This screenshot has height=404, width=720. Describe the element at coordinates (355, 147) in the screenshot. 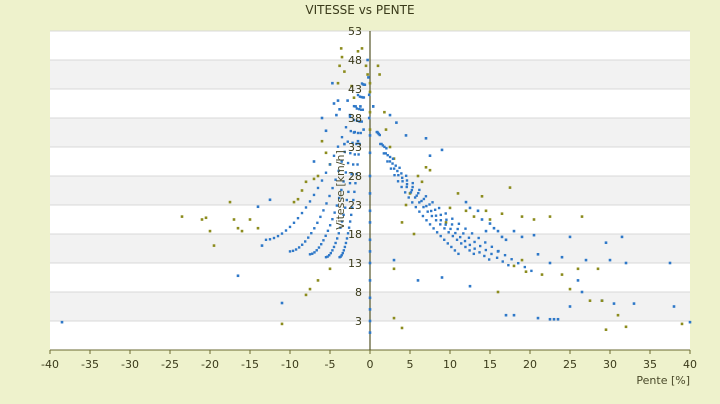

I see `y-tick-label: 33` at that location.